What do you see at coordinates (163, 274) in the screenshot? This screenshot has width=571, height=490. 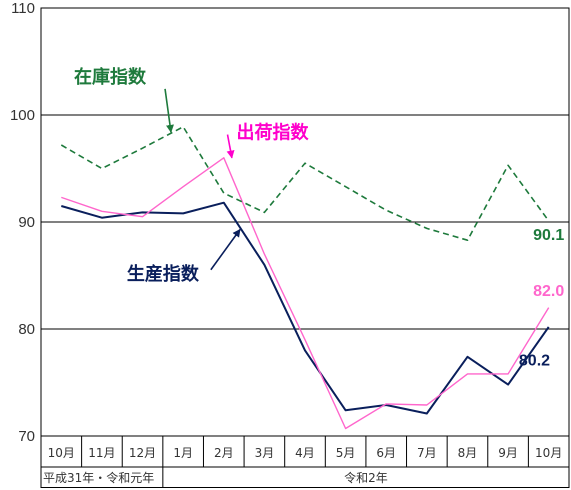 I see `series-annotation-label: 生産指数` at bounding box center [163, 274].